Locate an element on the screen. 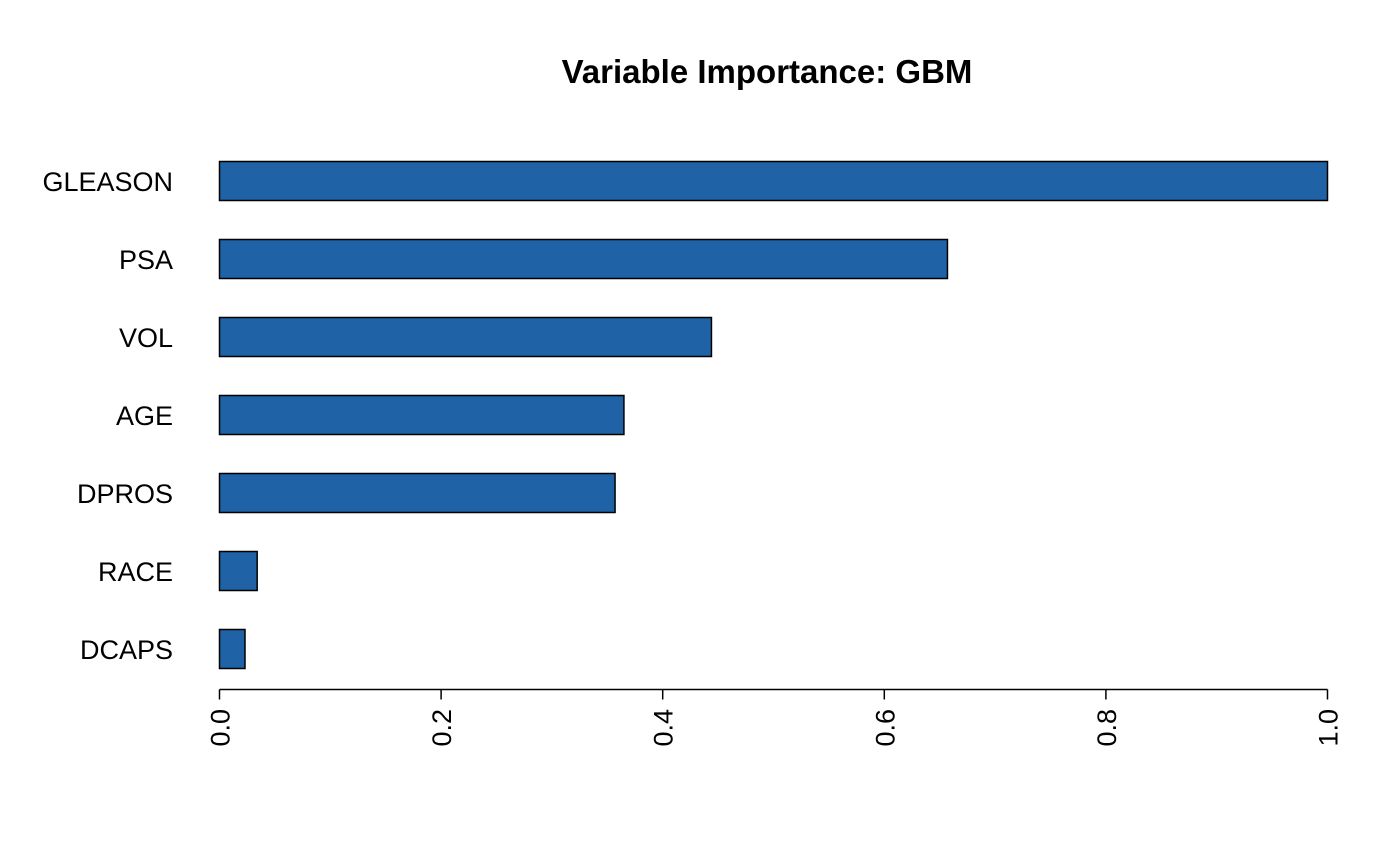 The image size is (1400, 865). x-tick-label: 0.2 is located at coordinates (442, 728).